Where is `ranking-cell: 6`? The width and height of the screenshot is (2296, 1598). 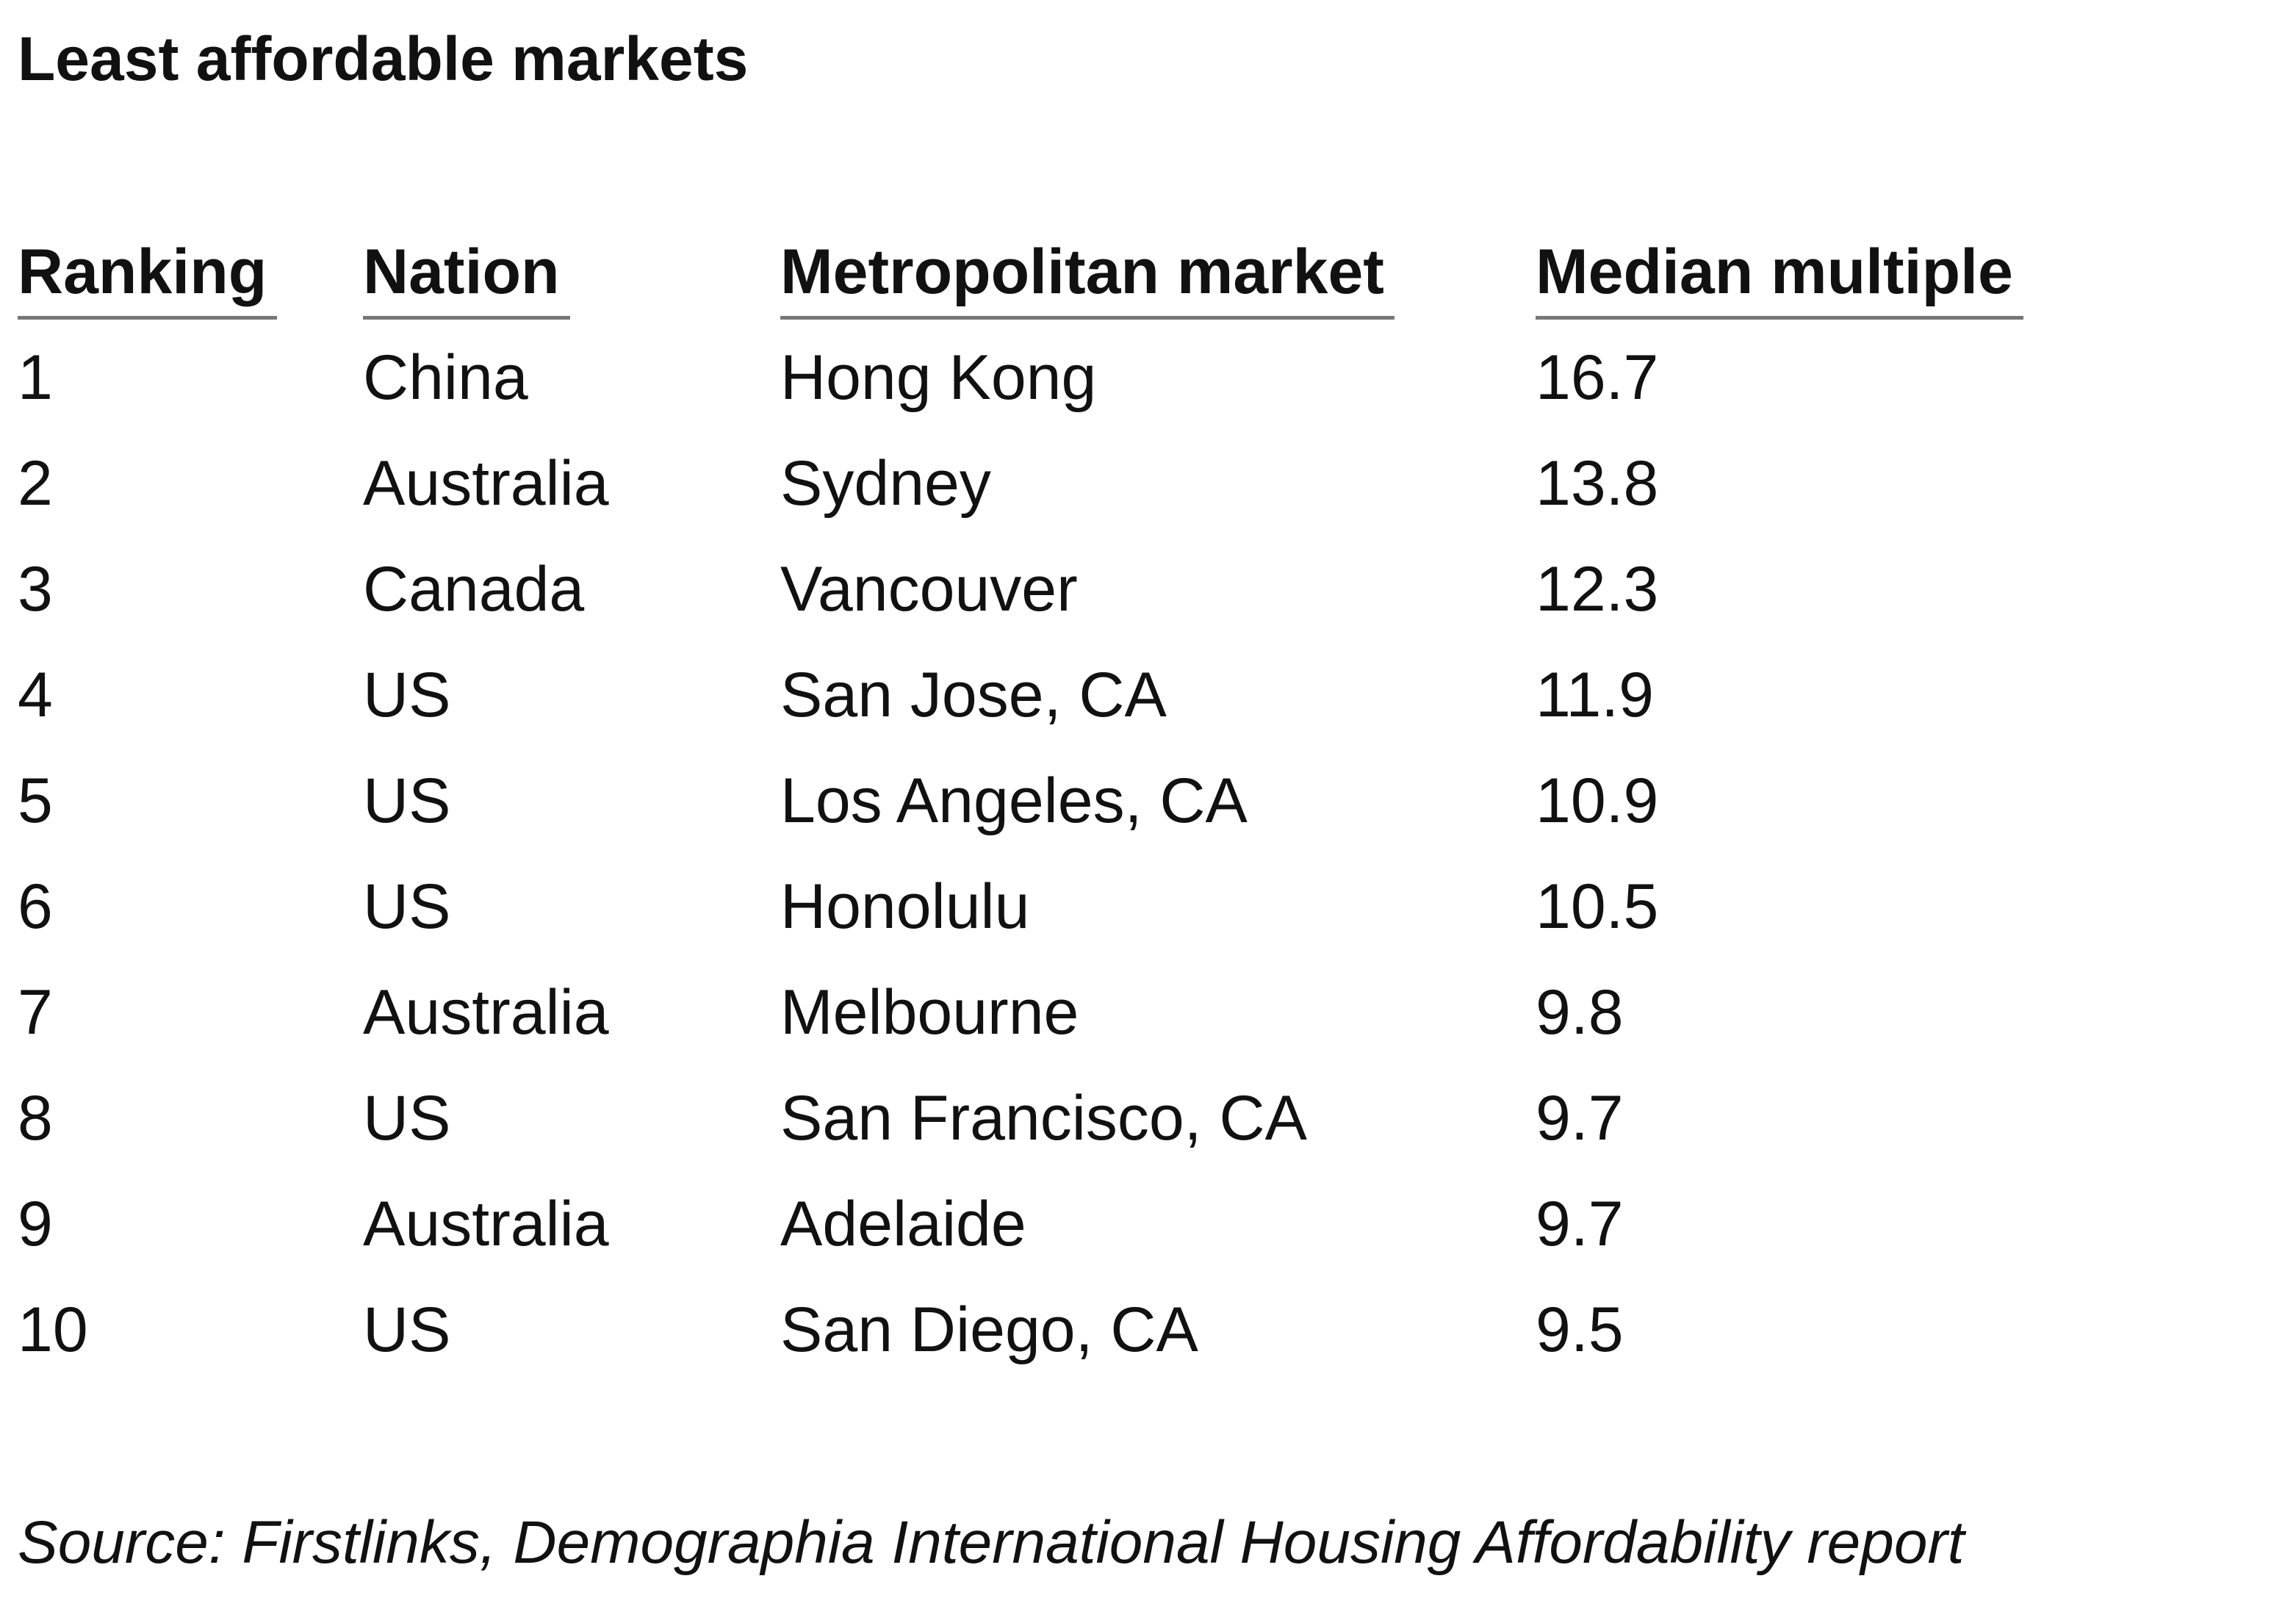
ranking-cell: 6 is located at coordinates (35, 906).